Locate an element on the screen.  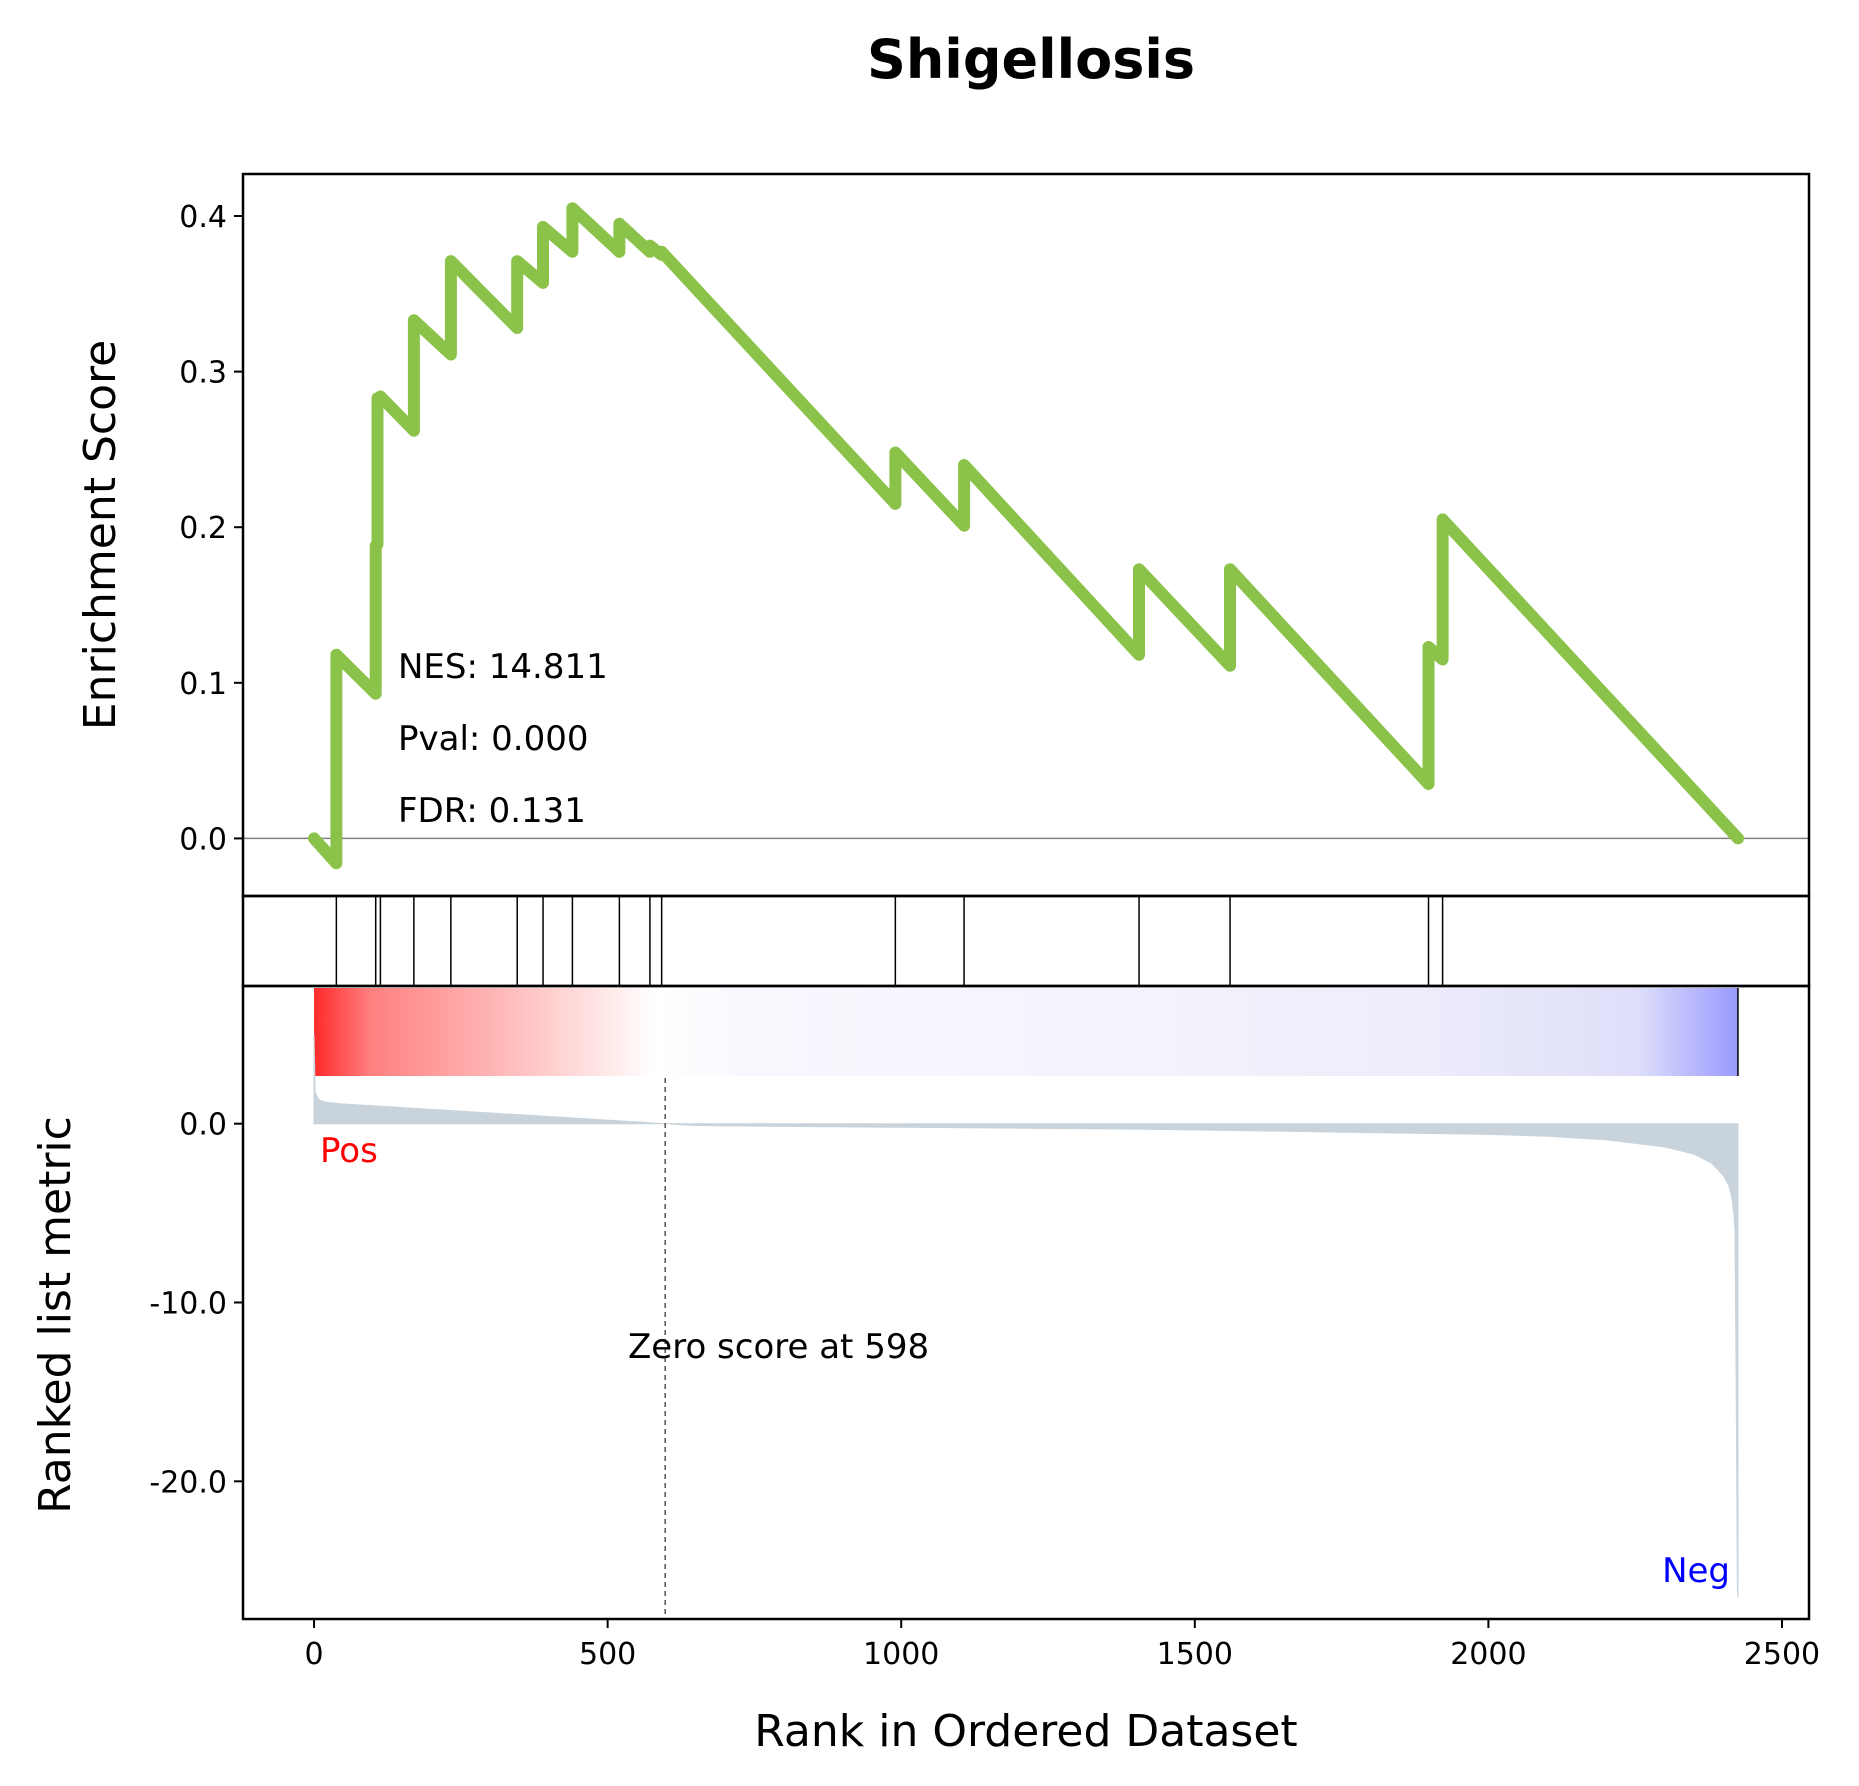
ranked-y-tick-label: 0.0 is located at coordinates (203, 1125).